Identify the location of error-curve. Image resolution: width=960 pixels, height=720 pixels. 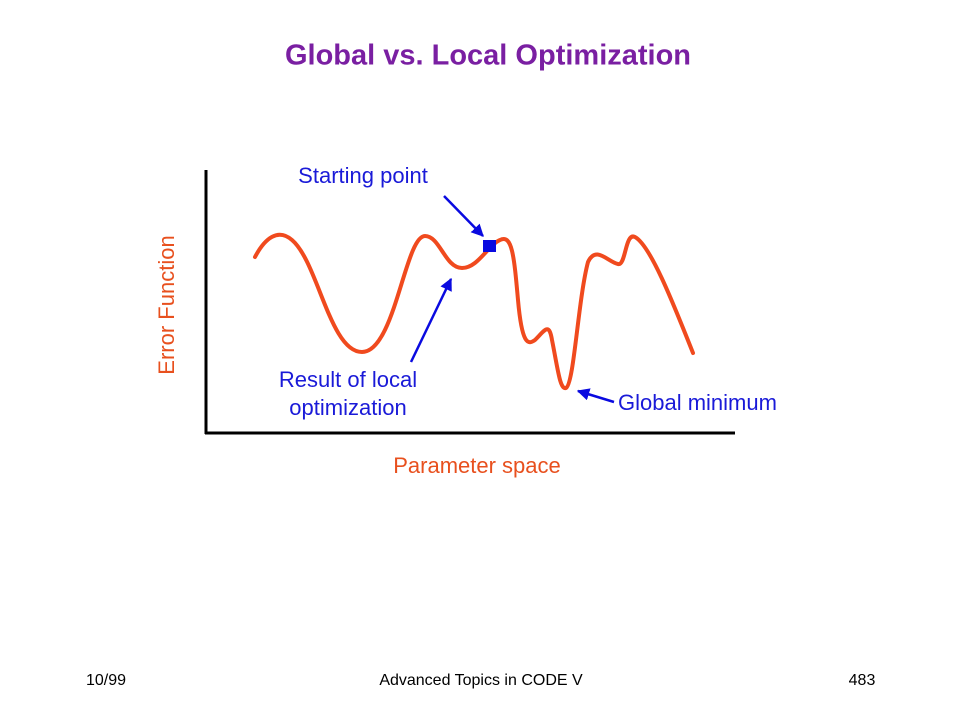
(474, 311).